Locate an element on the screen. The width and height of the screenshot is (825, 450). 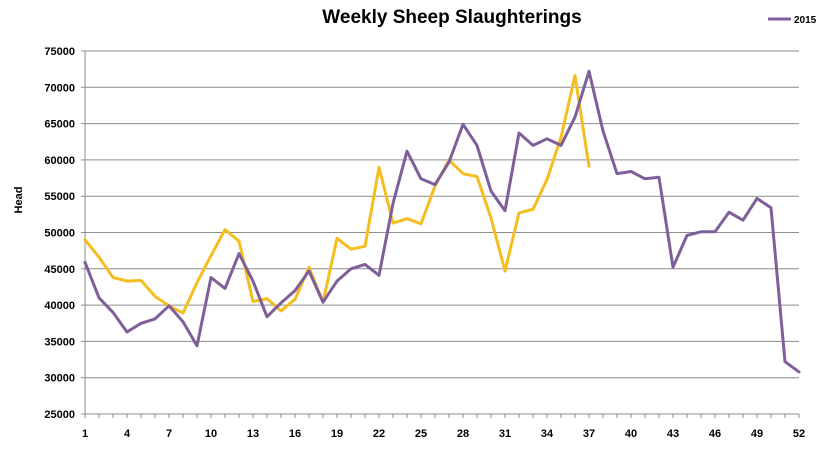
x-tick-label: 16 is located at coordinates (295, 434).